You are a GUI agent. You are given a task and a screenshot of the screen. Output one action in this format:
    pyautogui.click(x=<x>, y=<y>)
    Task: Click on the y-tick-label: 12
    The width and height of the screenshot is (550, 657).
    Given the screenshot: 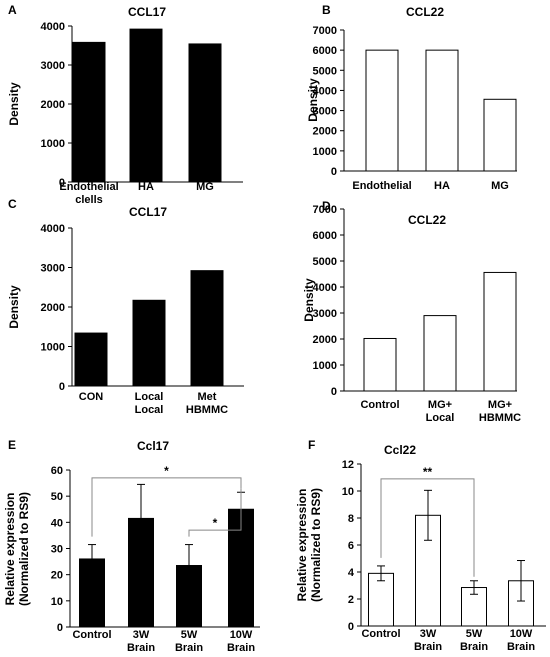 What is the action you would take?
    pyautogui.click(x=348, y=465)
    